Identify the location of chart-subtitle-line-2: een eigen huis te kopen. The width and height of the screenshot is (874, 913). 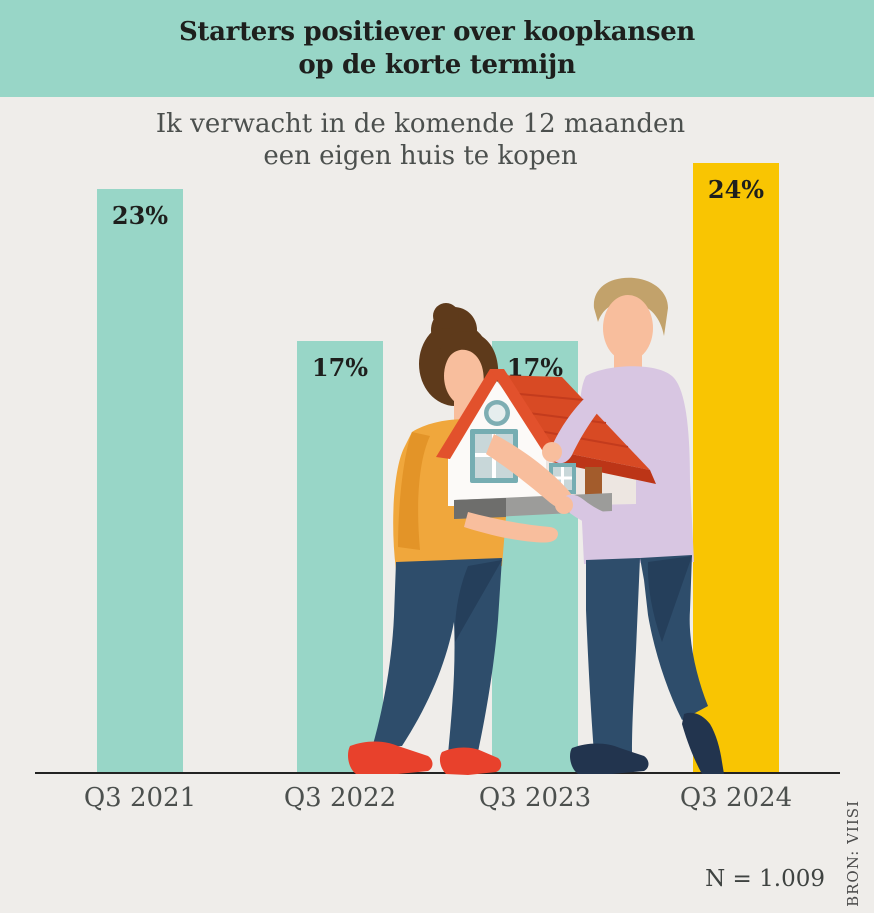
(420, 156).